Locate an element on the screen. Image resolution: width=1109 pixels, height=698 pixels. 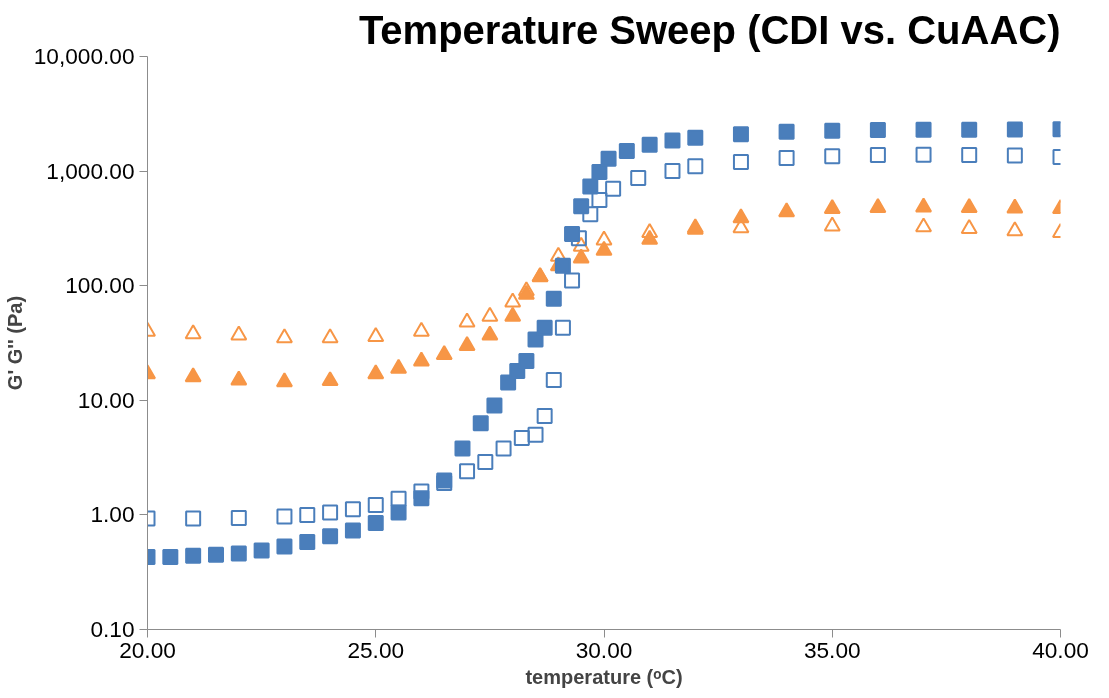
y-tick-label: 1,000.00 is located at coordinates (90, 170).